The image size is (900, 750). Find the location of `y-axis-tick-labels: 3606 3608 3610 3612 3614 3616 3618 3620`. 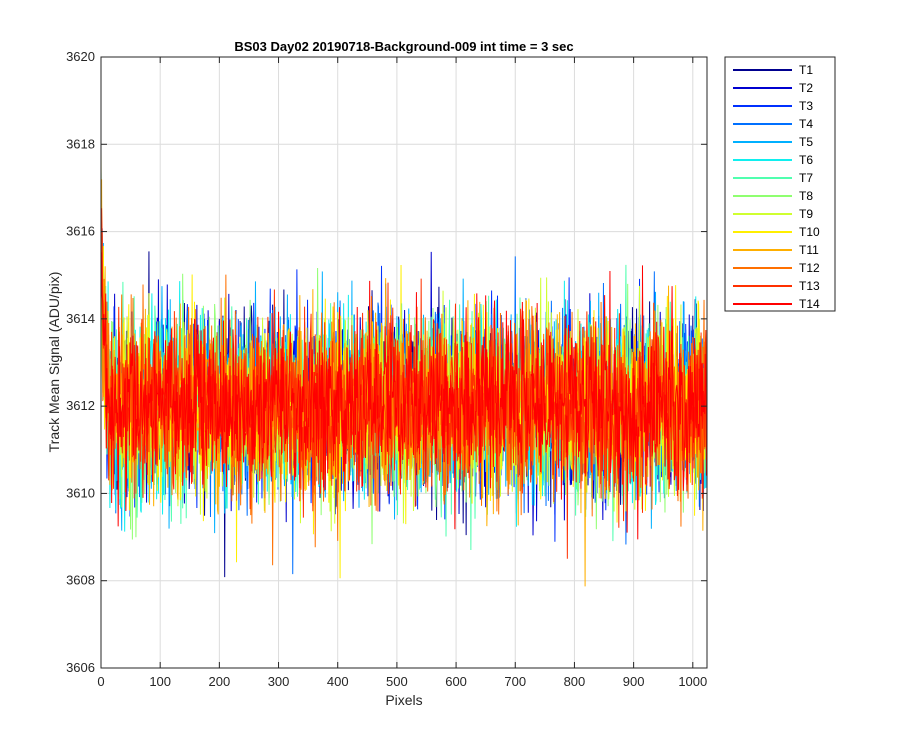

y-axis-tick-labels: 3606 3608 3610 3612 3614 3616 3618 3620 is located at coordinates (80, 362).